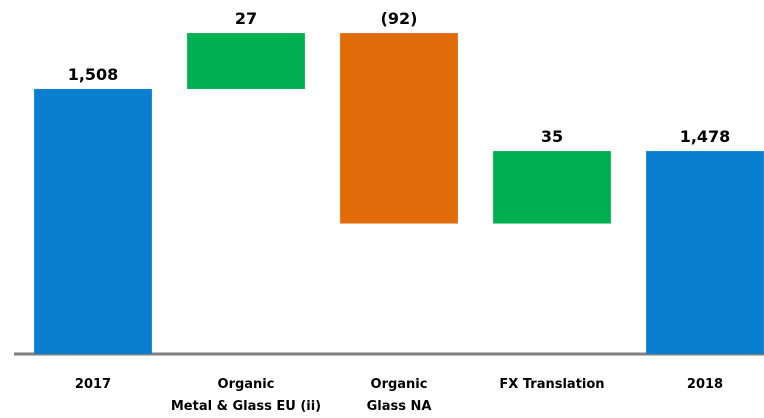  I want to click on value-label: 35, so click(552, 136).